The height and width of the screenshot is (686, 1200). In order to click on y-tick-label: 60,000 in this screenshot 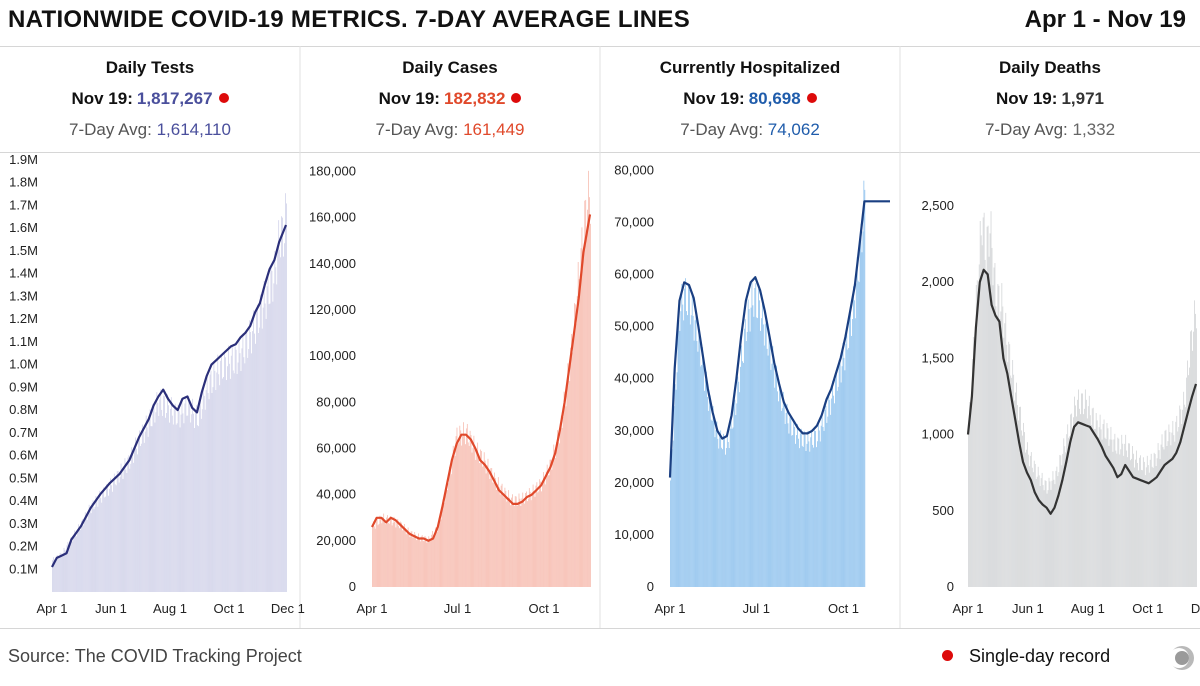, I will do `click(336, 448)`.